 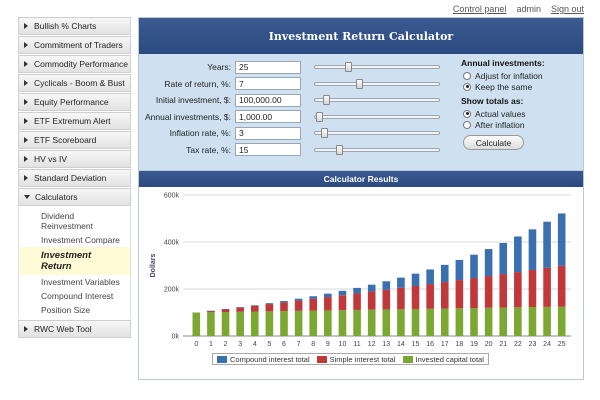 What do you see at coordinates (200, 133) in the screenshot?
I see `field-label: Inflation rate, %:` at bounding box center [200, 133].